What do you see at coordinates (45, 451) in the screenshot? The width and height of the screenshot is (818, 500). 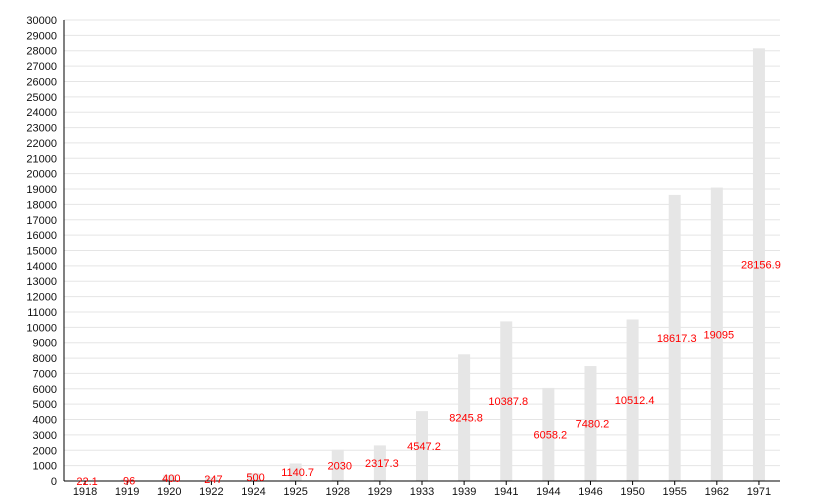 I see `y-tick-label: 2000` at bounding box center [45, 451].